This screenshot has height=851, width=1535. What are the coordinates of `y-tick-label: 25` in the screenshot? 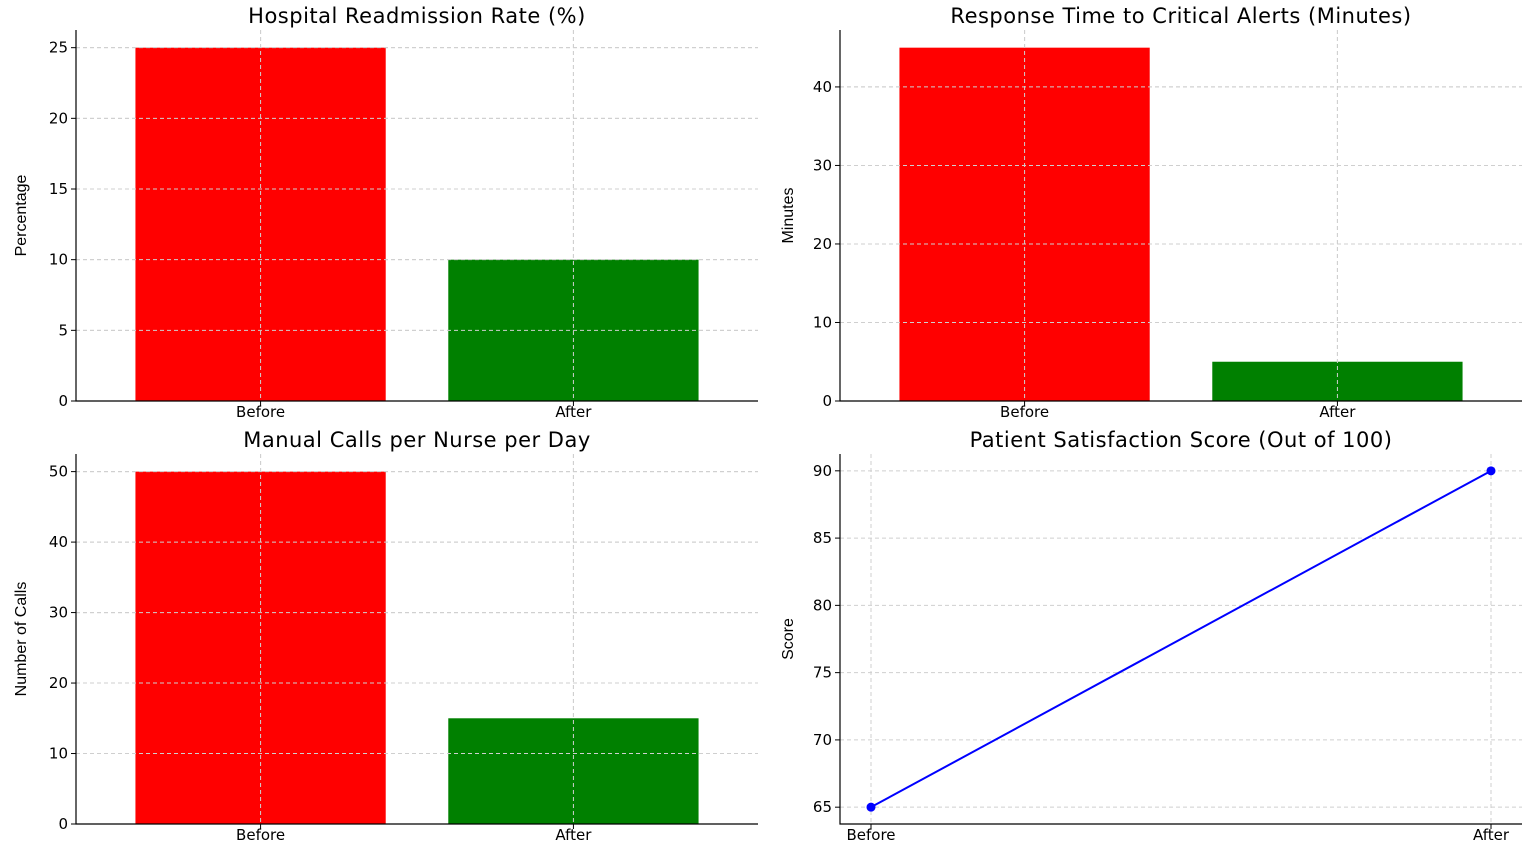 It's located at (58, 48).